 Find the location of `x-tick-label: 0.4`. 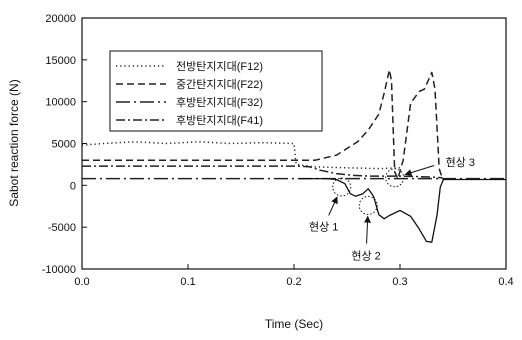

x-tick-label: 0.4 is located at coordinates (505, 282).